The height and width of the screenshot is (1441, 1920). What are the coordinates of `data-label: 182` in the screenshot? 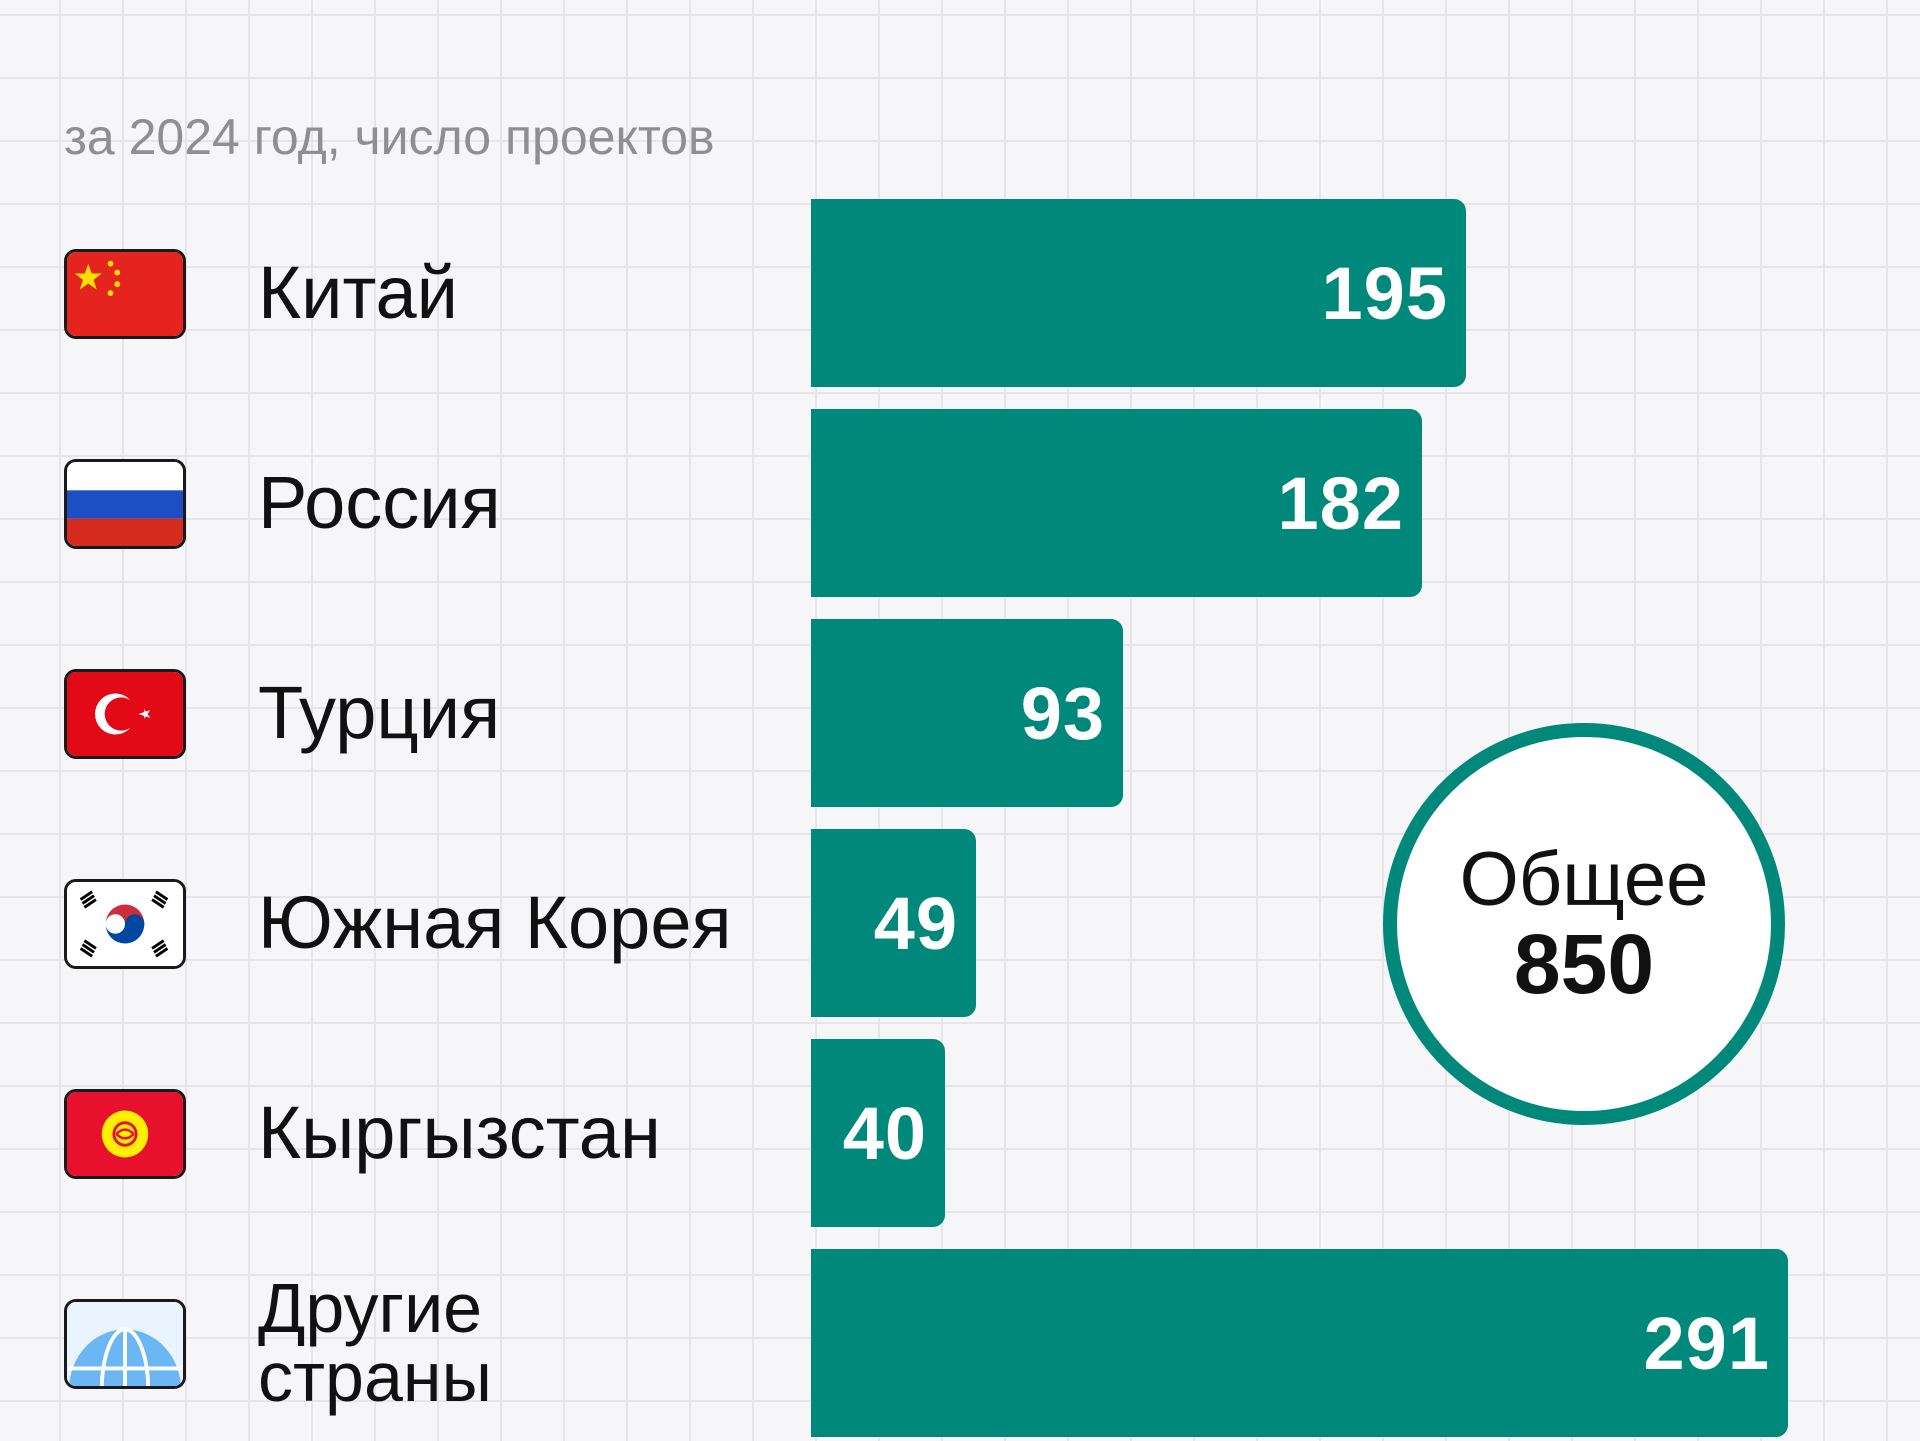 It's located at (1340, 503).